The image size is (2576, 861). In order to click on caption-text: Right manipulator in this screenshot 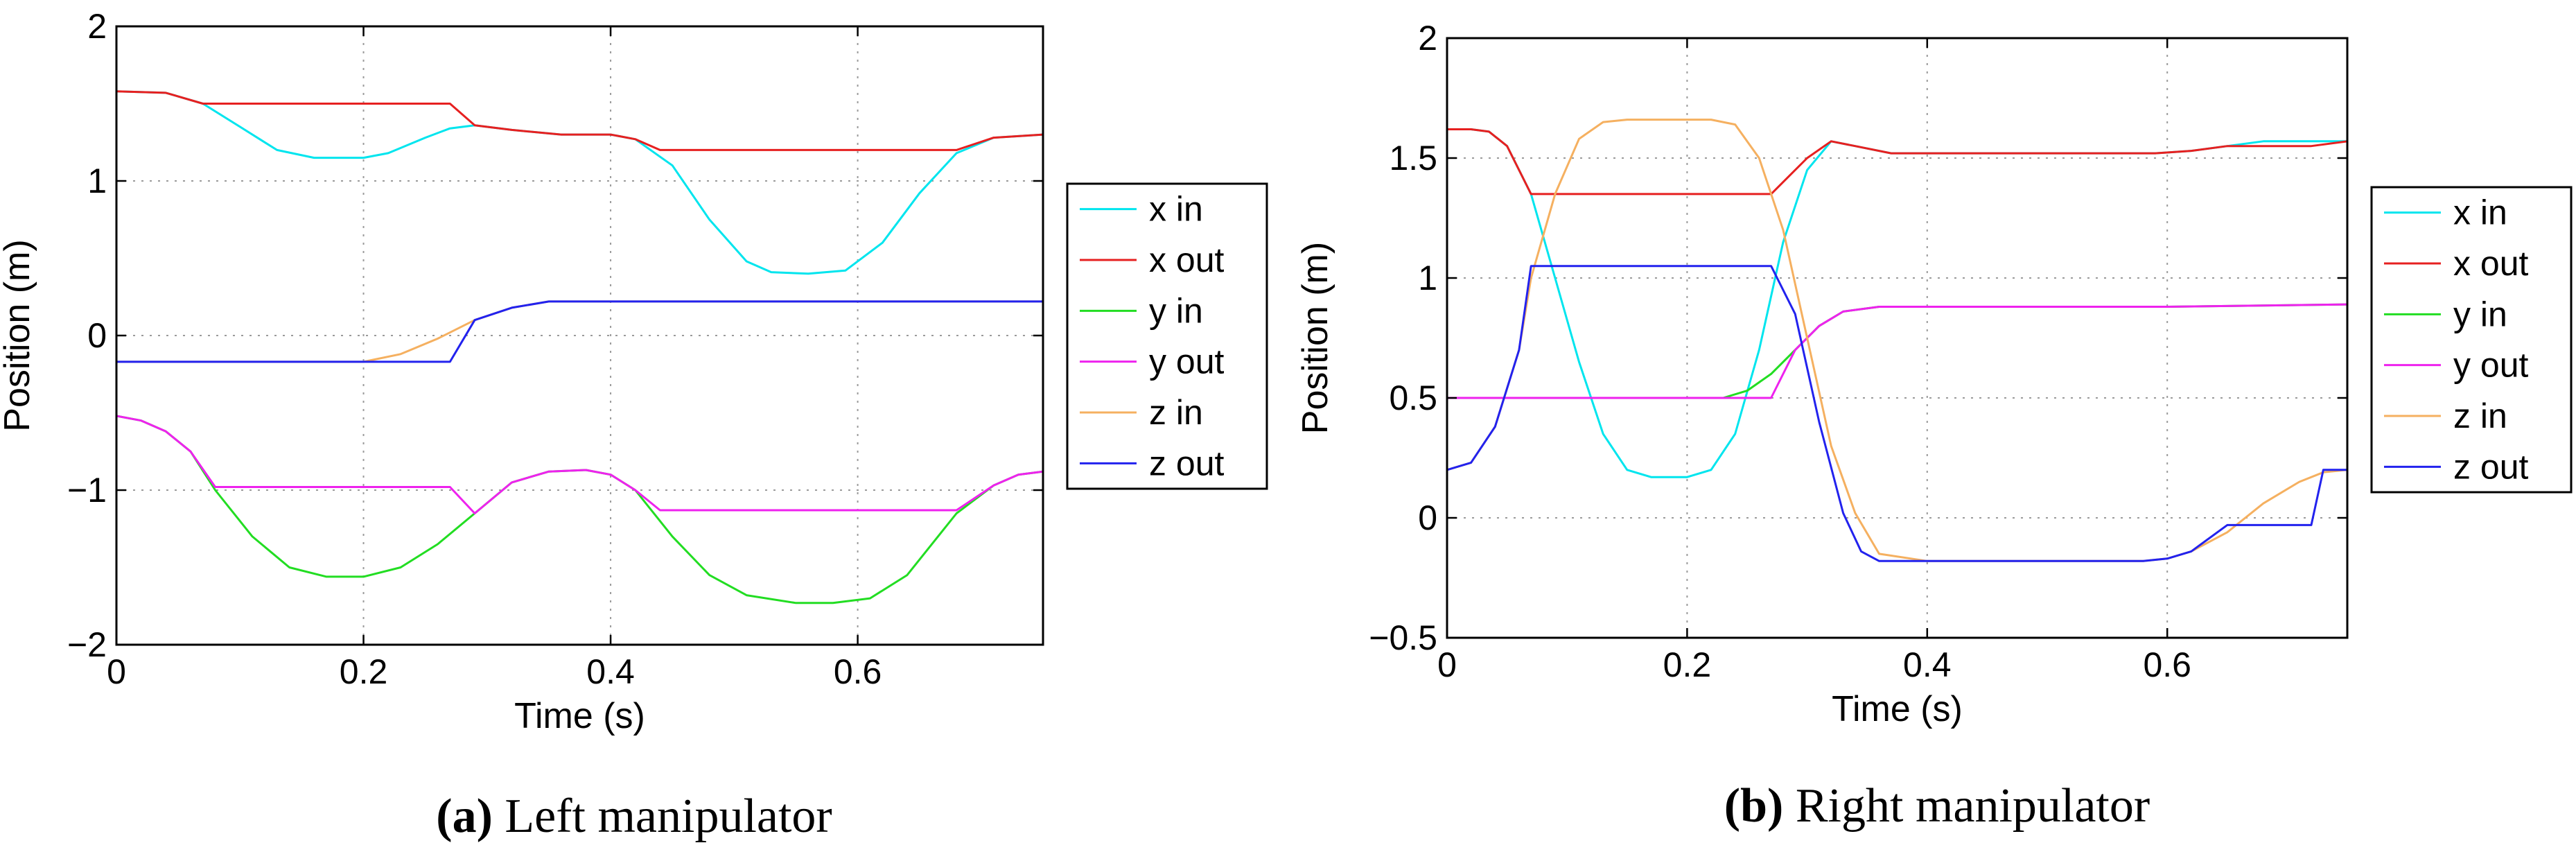, I will do `click(1966, 806)`.